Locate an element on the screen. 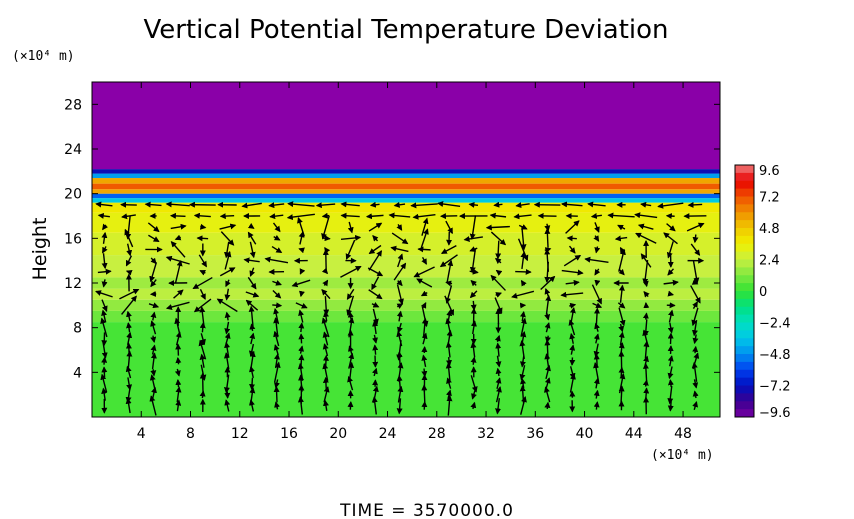  y-tick-label-0: 4 is located at coordinates (77, 373).